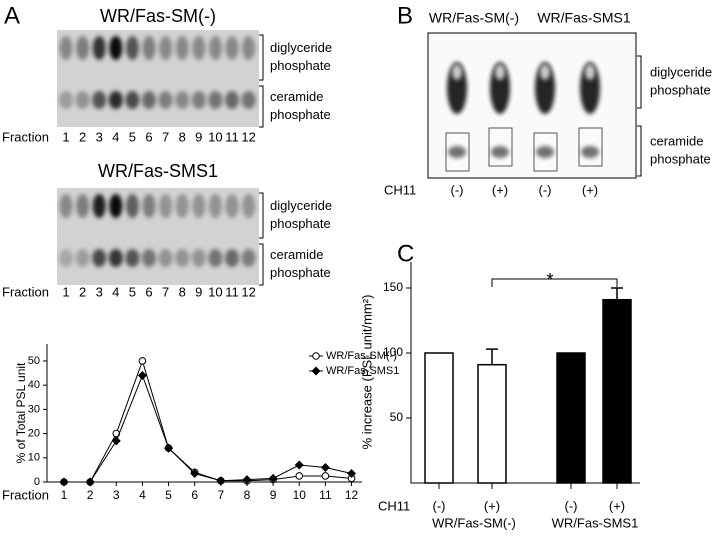 The height and width of the screenshot is (537, 720). What do you see at coordinates (198, 136) in the screenshot?
I see `lane-label: 9` at bounding box center [198, 136].